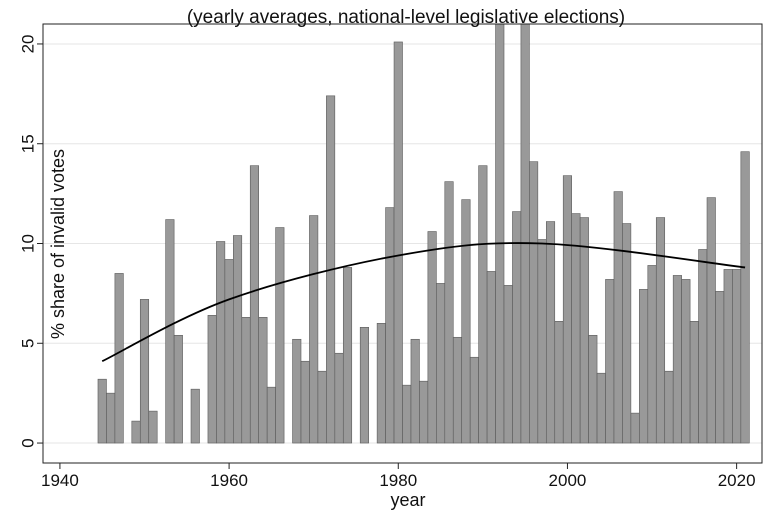 The width and height of the screenshot is (767, 515). I want to click on x-tick-label: 2000, so click(568, 480).